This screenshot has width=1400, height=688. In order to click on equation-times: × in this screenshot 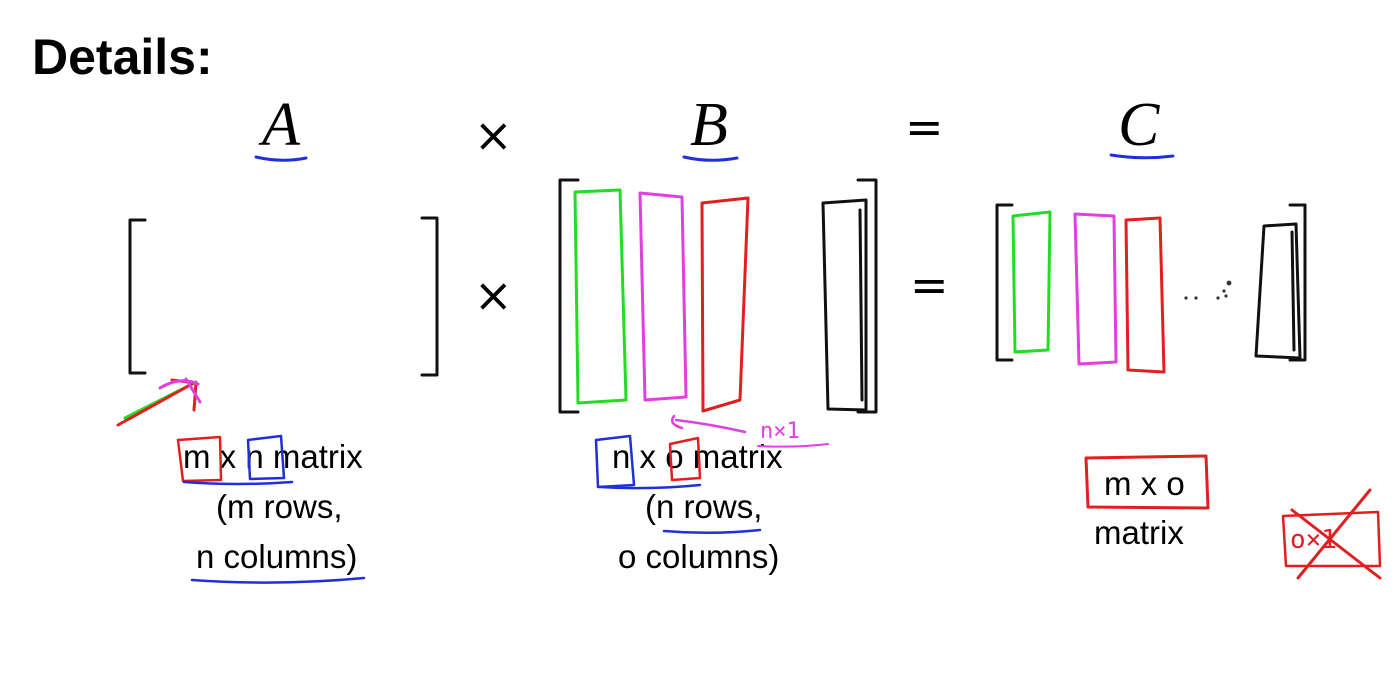, I will do `click(493, 135)`.